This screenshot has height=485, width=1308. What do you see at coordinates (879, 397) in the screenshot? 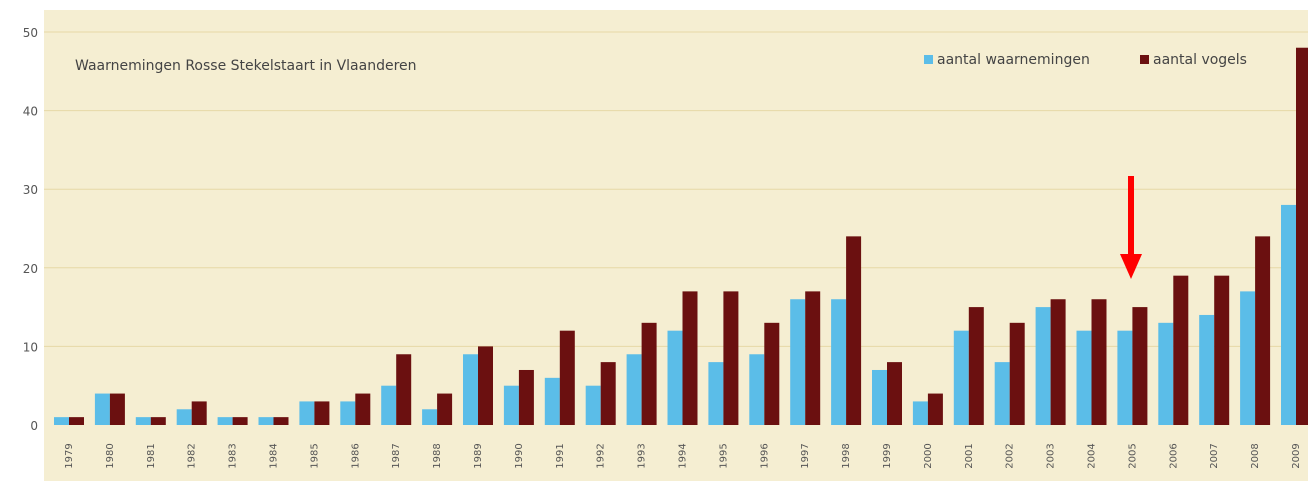
I see `bar-waarnemingen-1999` at bounding box center [879, 397].